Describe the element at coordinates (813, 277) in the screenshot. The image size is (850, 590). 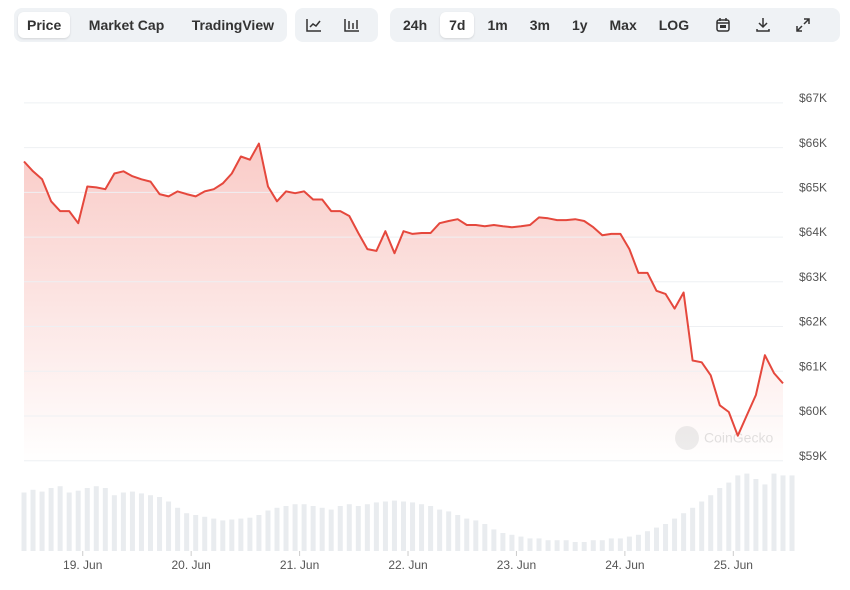
I see `y-tick-label: $63K` at that location.